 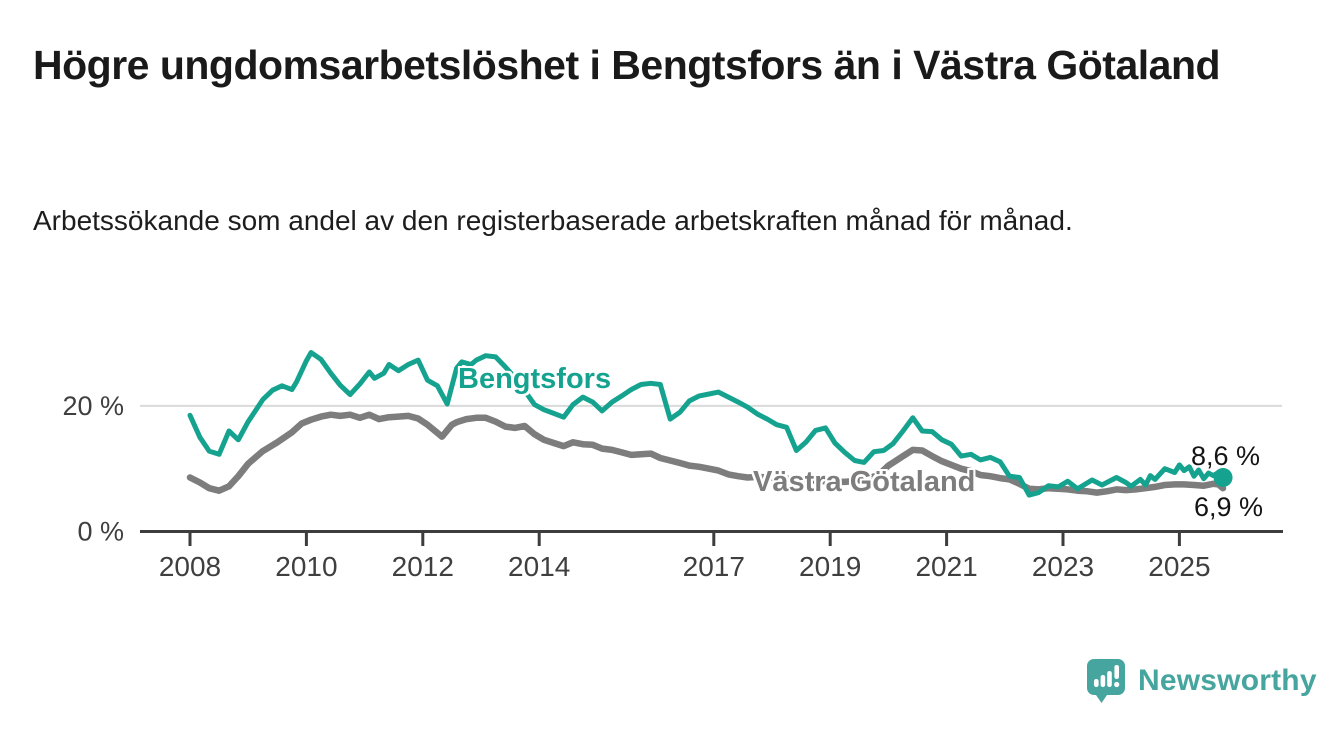 I want to click on newsworthy-logo: Newsworthy, so click(x=1201, y=681).